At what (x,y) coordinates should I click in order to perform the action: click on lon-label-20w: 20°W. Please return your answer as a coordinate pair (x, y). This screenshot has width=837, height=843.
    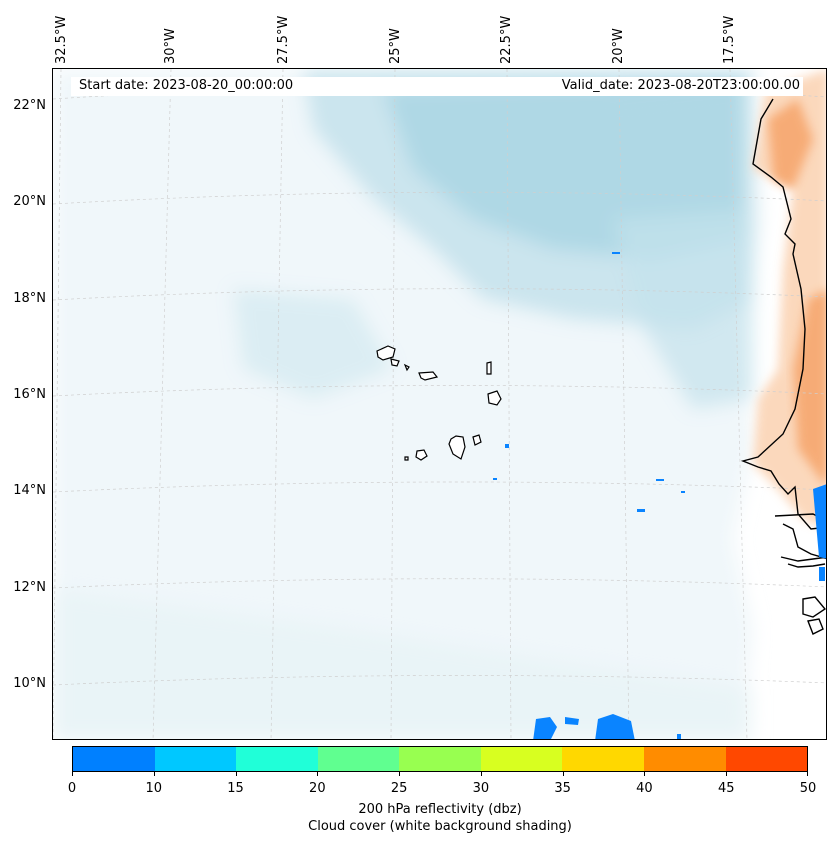
    Looking at the image, I should click on (618, 46).